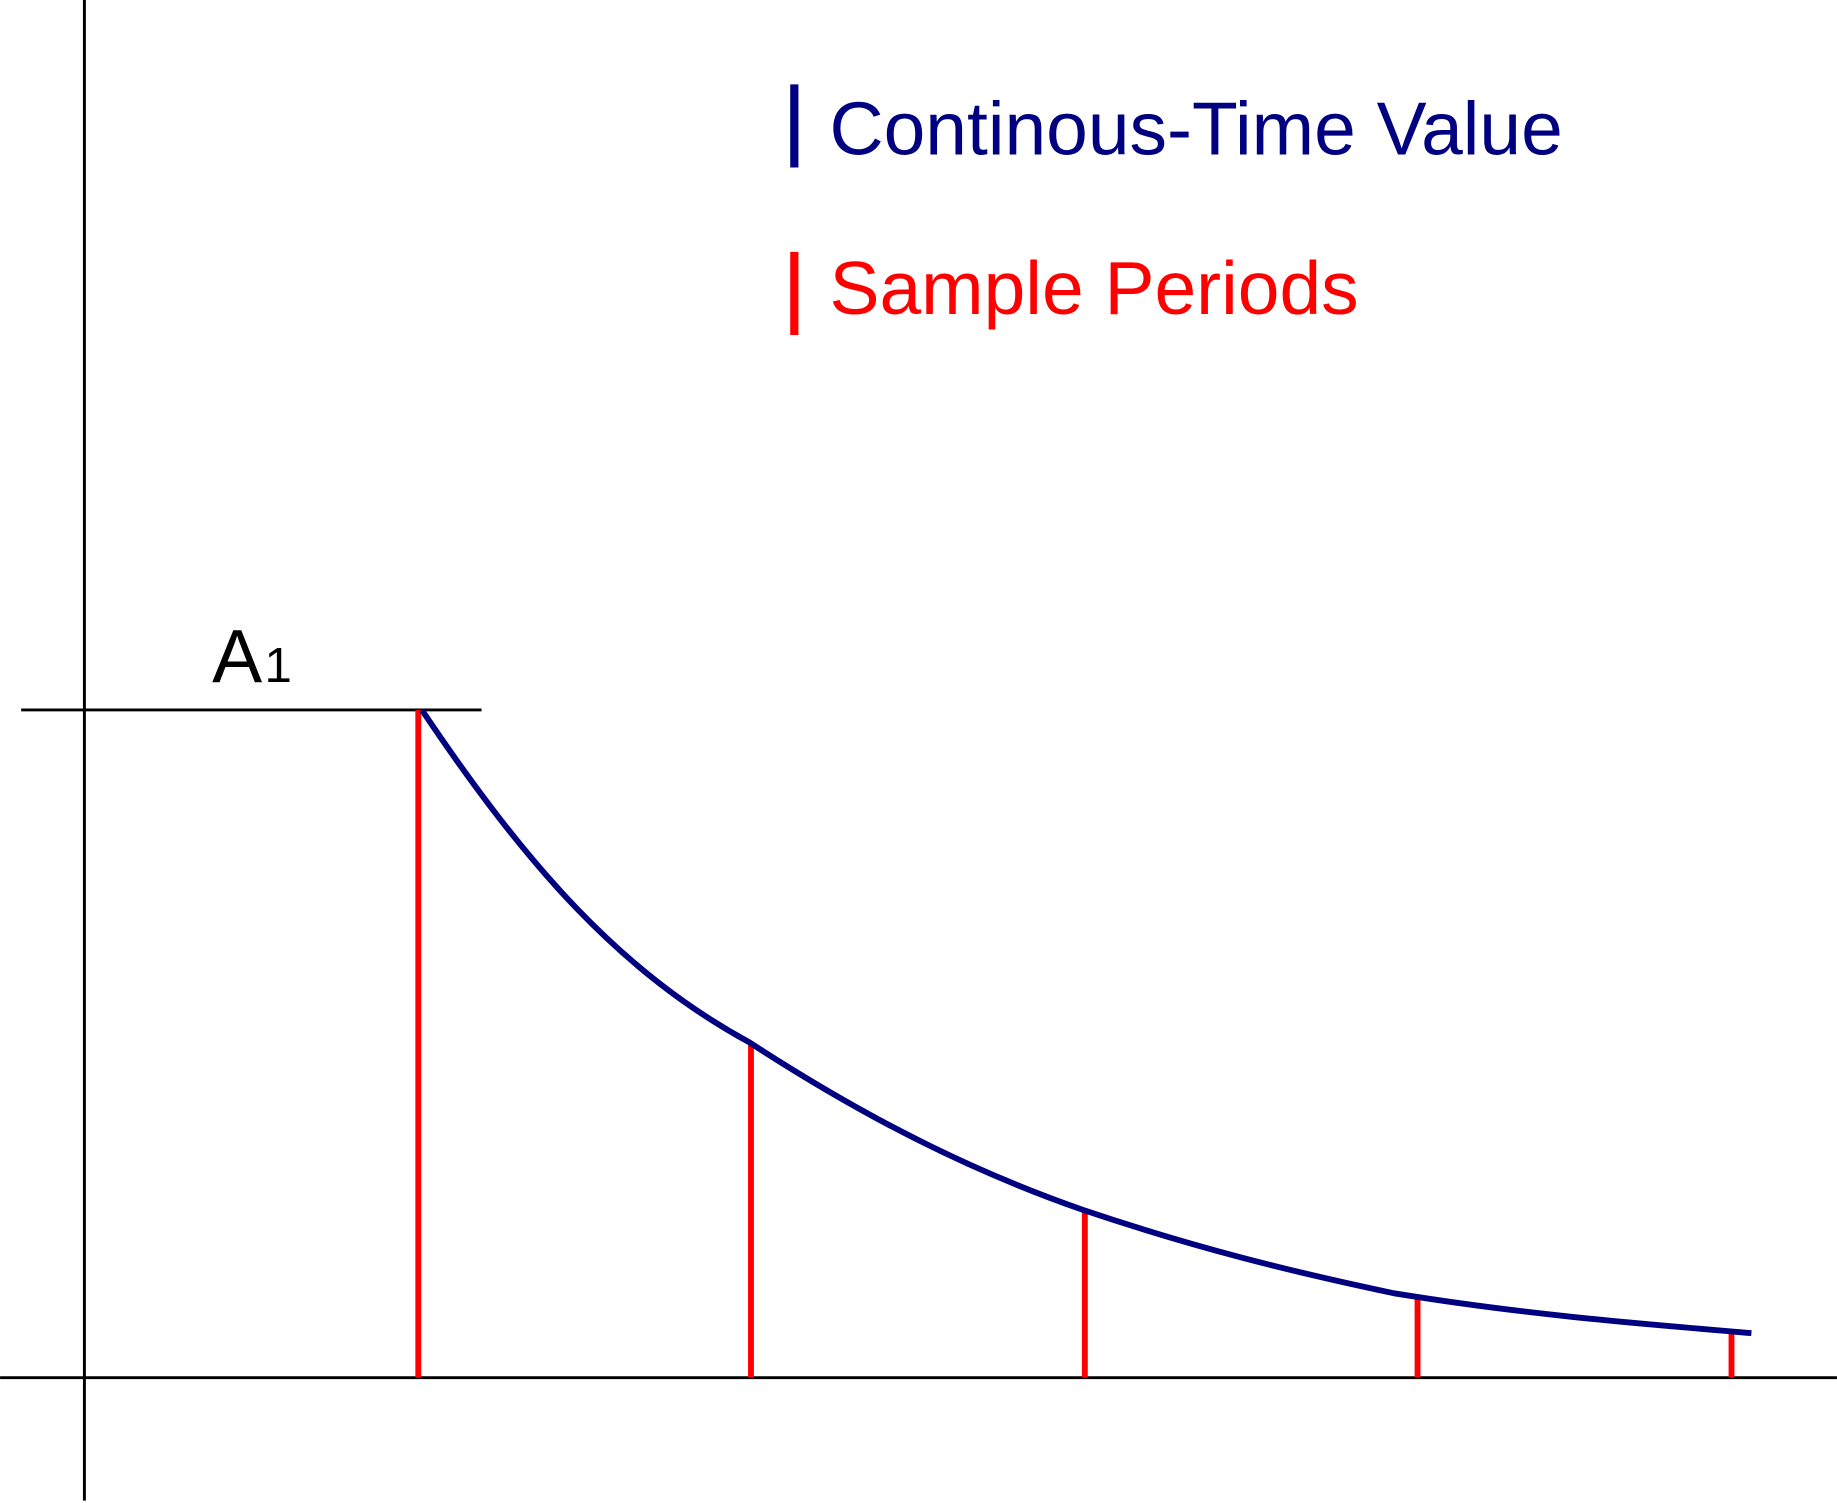 The width and height of the screenshot is (1837, 1503). I want to click on level-label: A1, so click(252, 656).